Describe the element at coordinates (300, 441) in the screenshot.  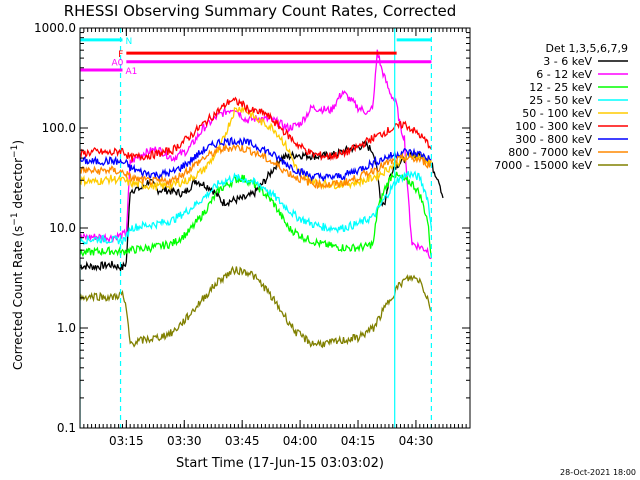
I see `x-tick-label-3: 04:00` at that location.